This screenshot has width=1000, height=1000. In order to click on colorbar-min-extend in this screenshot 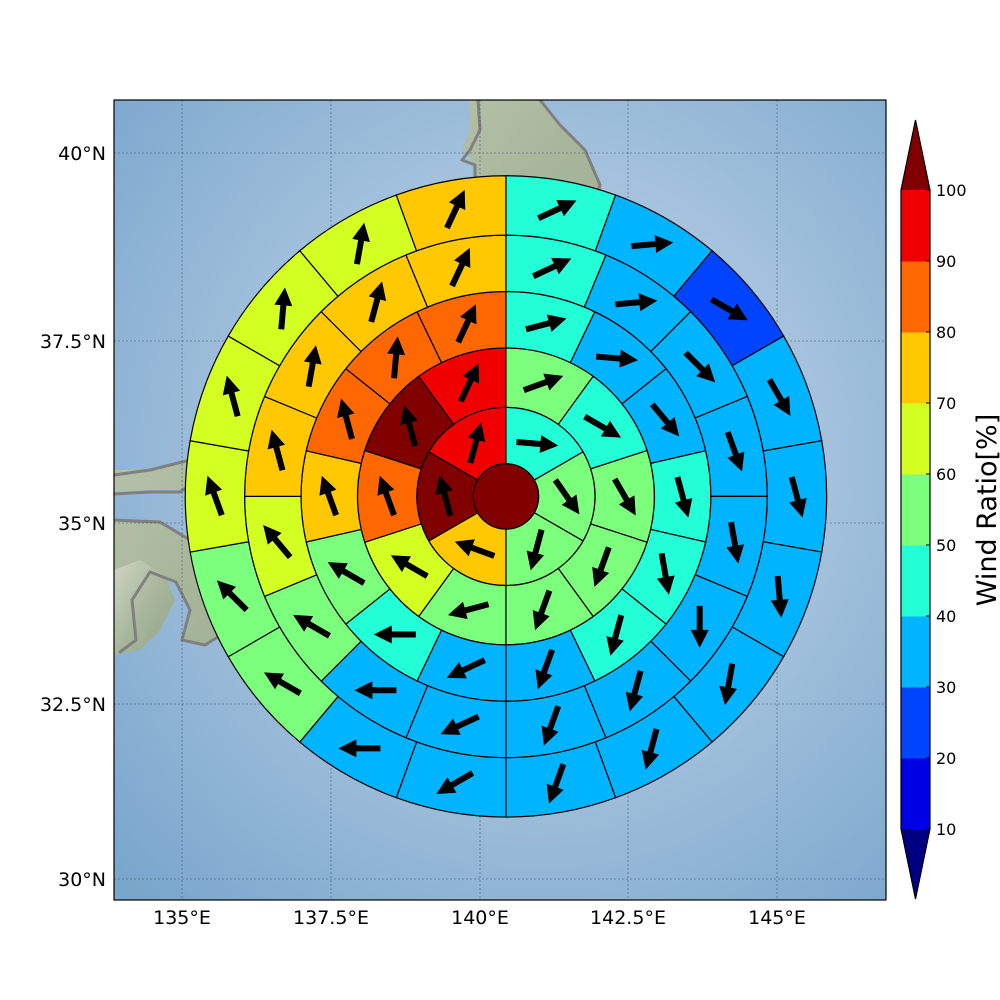, I will do `click(915, 864)`.